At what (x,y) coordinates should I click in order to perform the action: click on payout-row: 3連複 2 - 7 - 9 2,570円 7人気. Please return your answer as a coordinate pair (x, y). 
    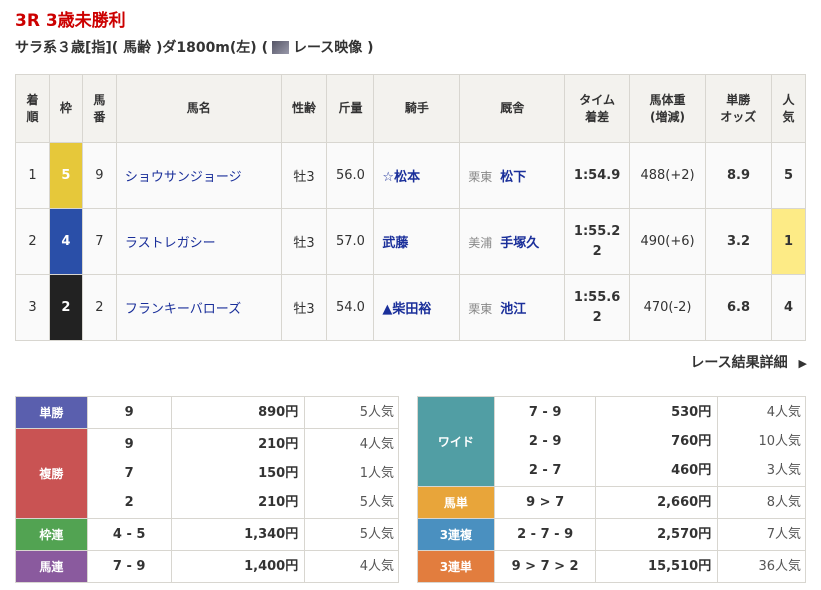
    Looking at the image, I should click on (611, 534).